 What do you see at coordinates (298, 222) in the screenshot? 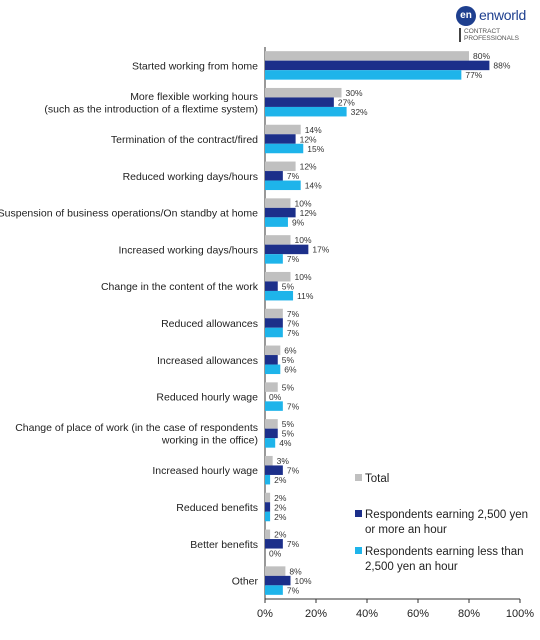
I see `data-label: 9%` at bounding box center [298, 222].